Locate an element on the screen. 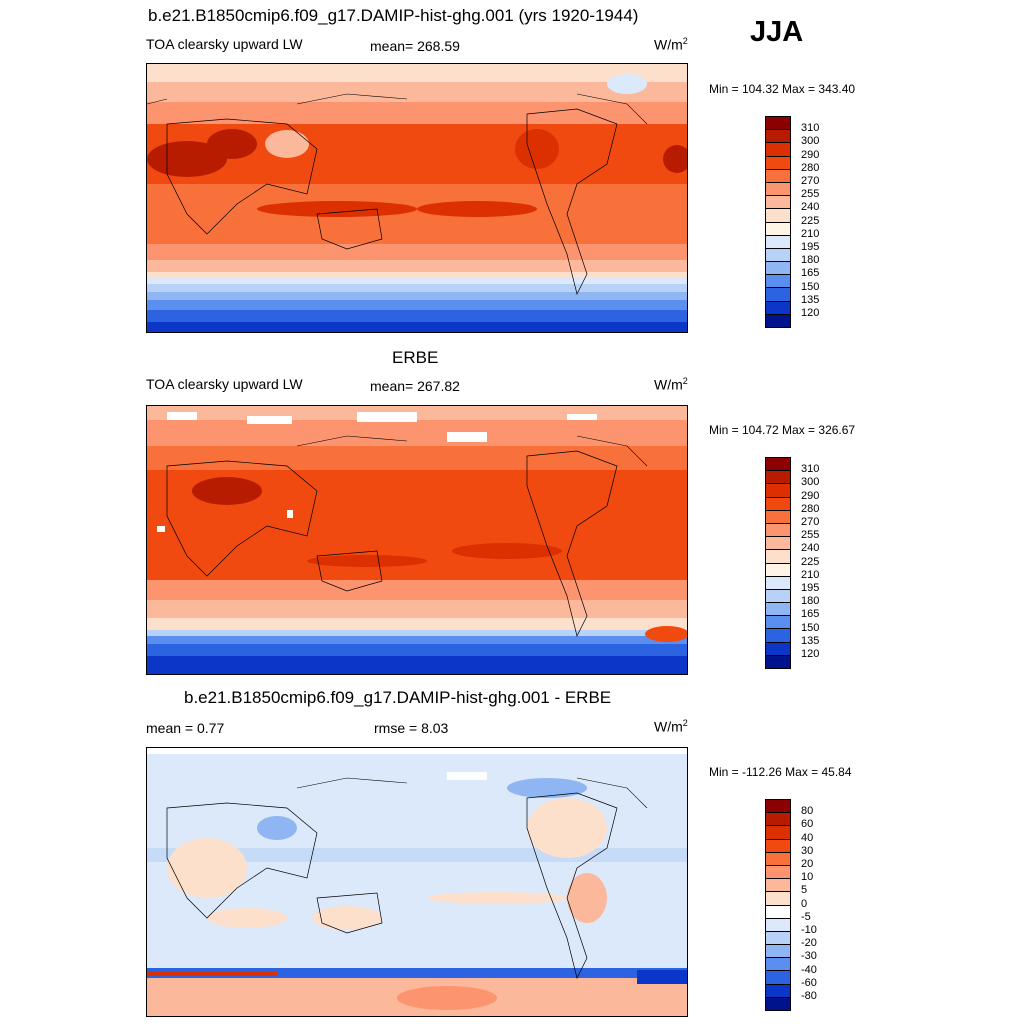 The height and width of the screenshot is (1024, 1024). season-label: JJA is located at coordinates (777, 32).